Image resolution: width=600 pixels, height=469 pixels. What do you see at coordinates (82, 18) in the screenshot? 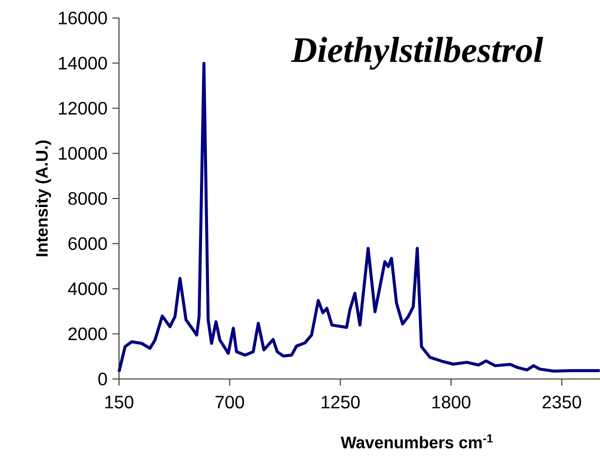
I see `y-tick-label: 16000` at bounding box center [82, 18].